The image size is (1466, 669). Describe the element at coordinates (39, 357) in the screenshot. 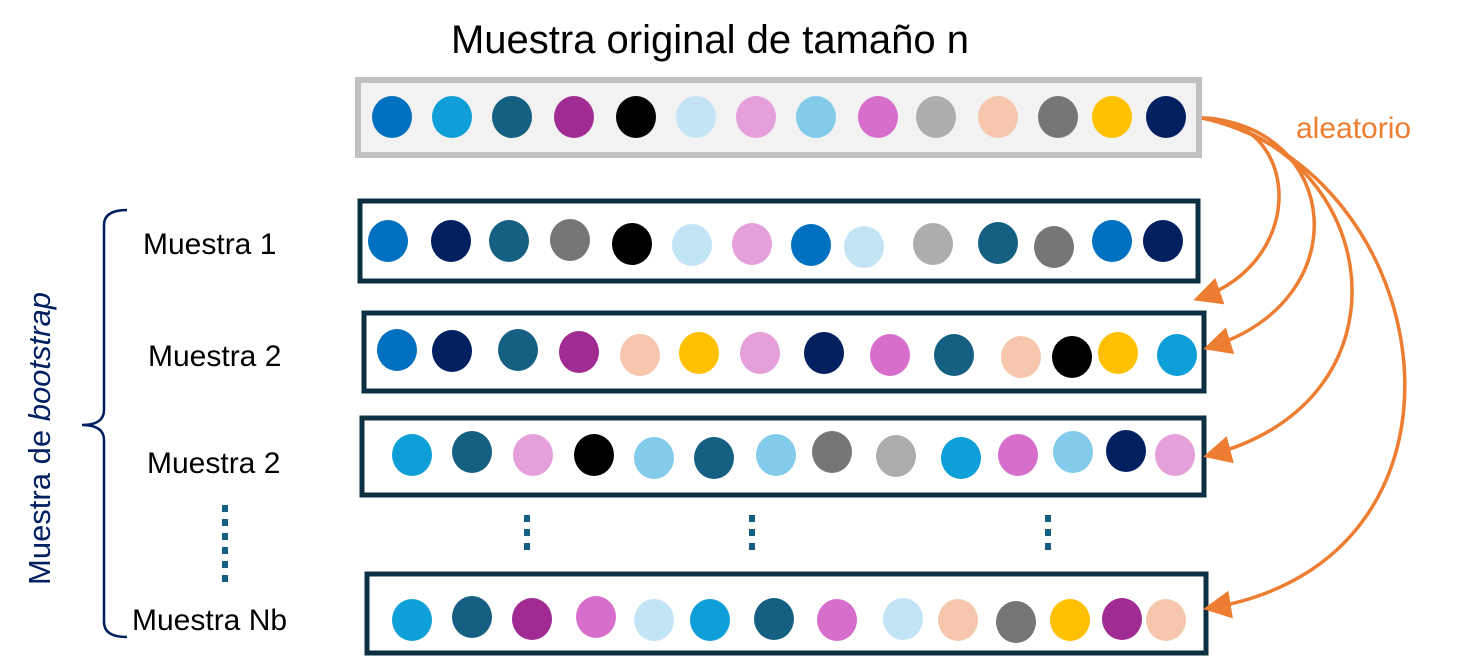

I see `group-label-emphasis: bootstrap` at that location.